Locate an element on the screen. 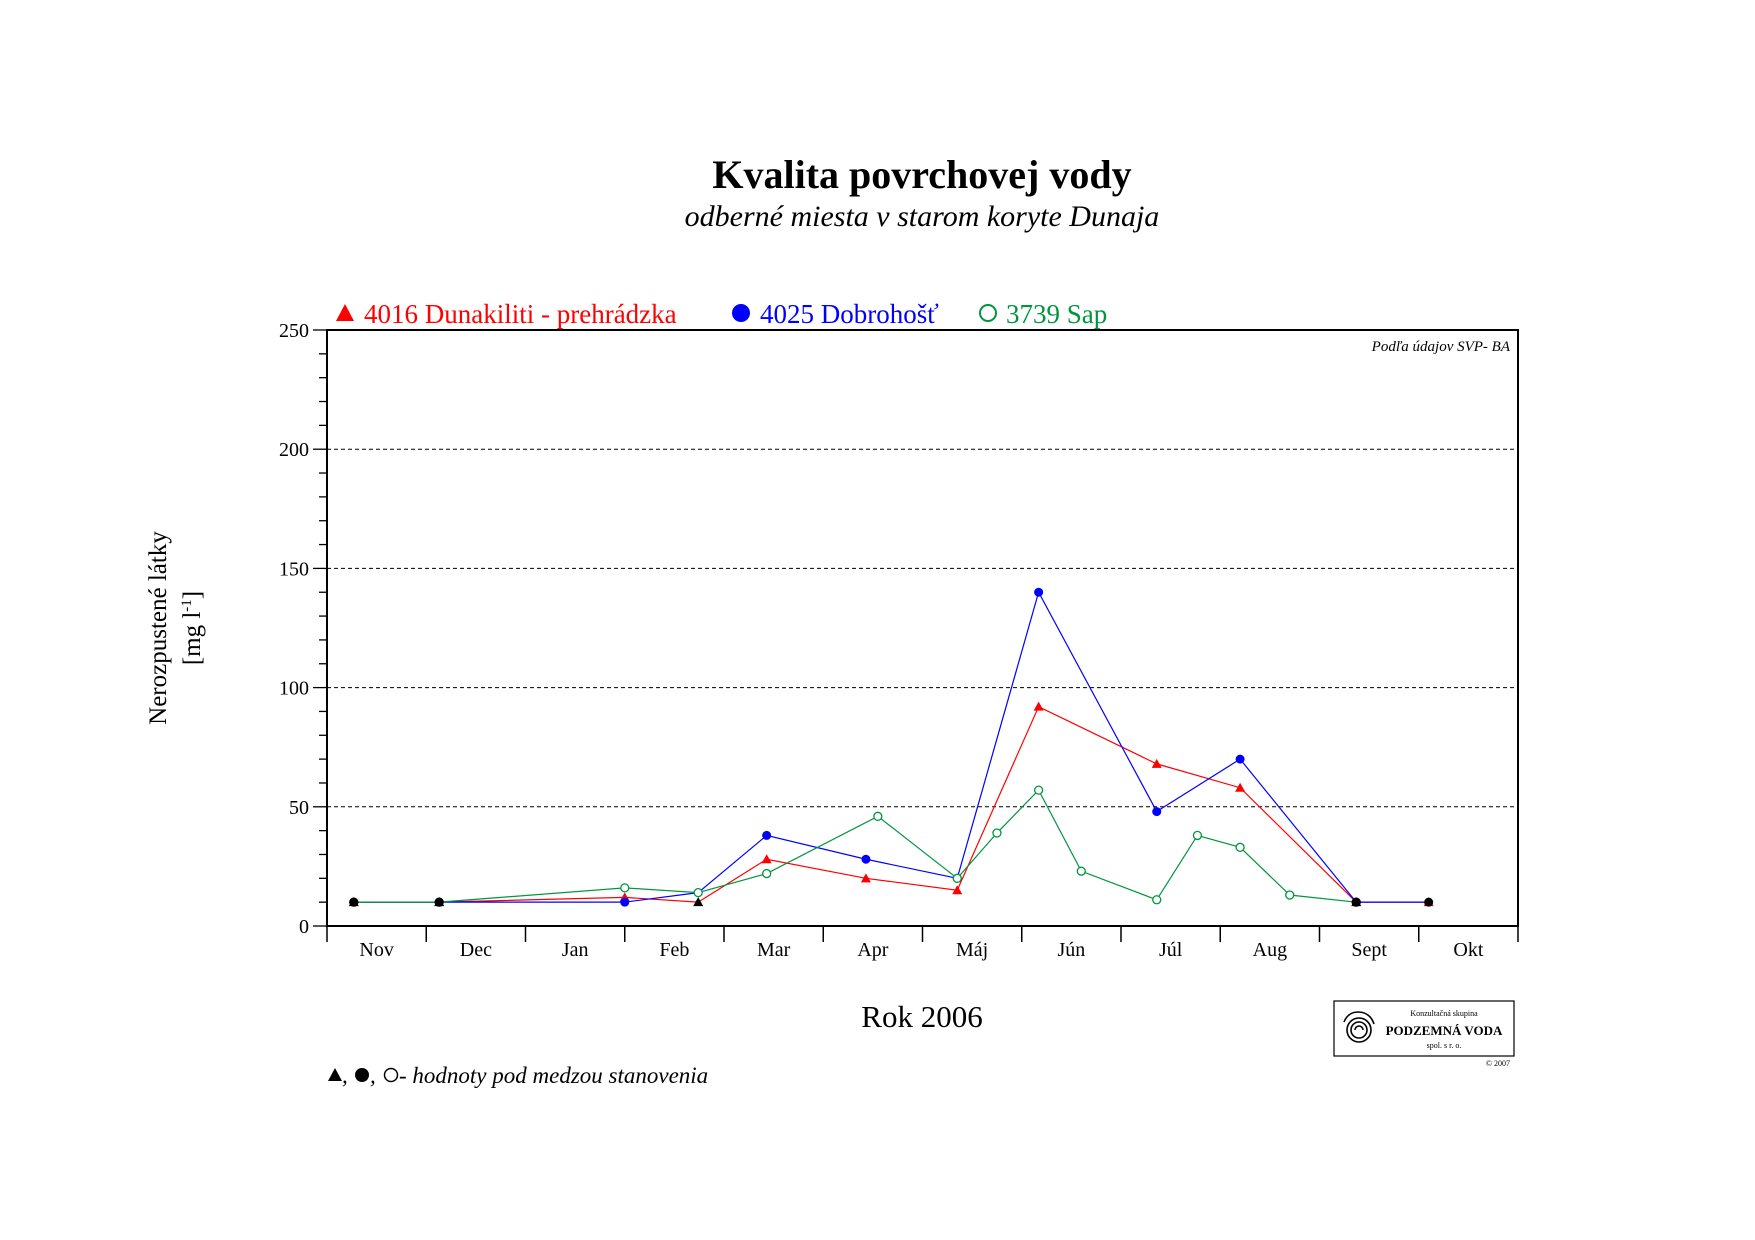 The width and height of the screenshot is (1755, 1240). logo-frame is located at coordinates (1424, 1028).